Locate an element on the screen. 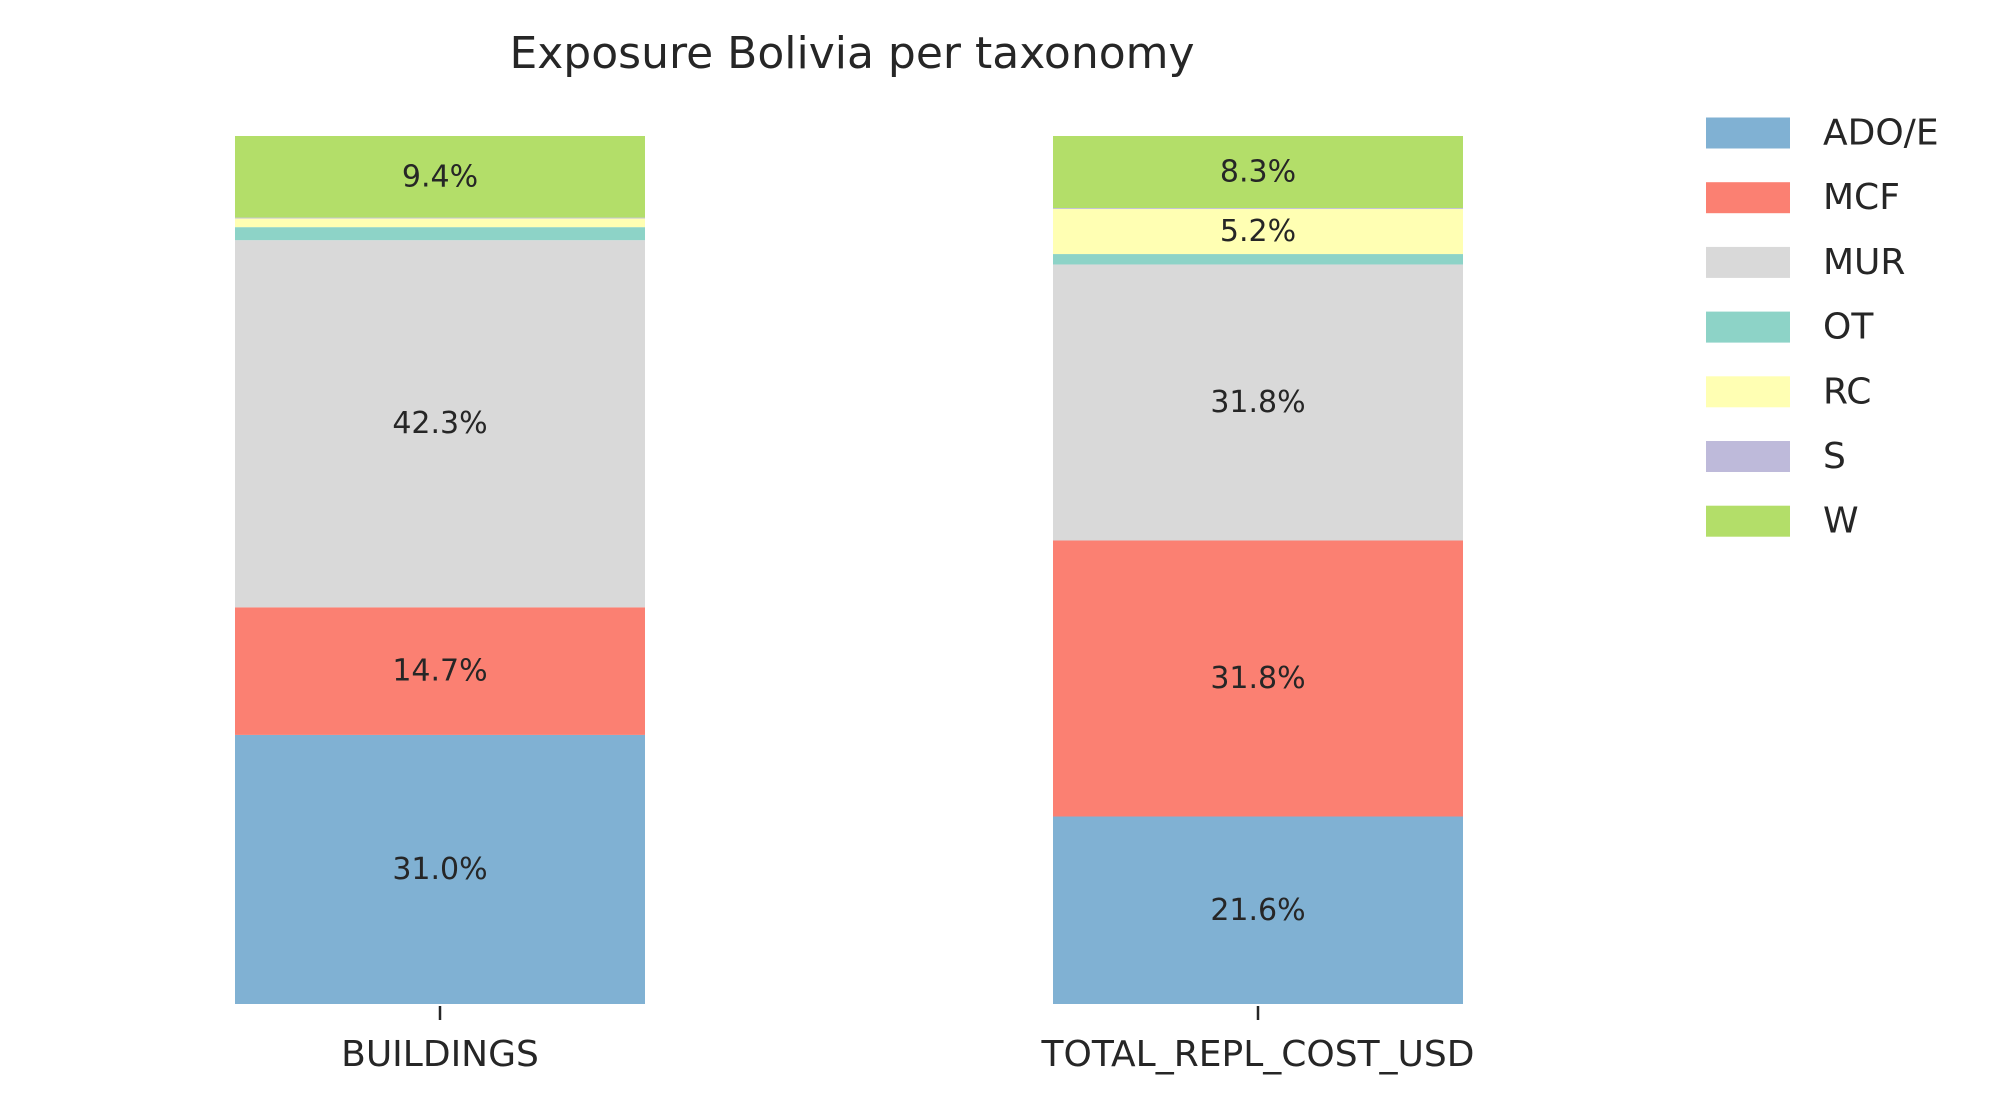  data-label-total-repl-cost-usd-w: 8.3% is located at coordinates (1258, 172).